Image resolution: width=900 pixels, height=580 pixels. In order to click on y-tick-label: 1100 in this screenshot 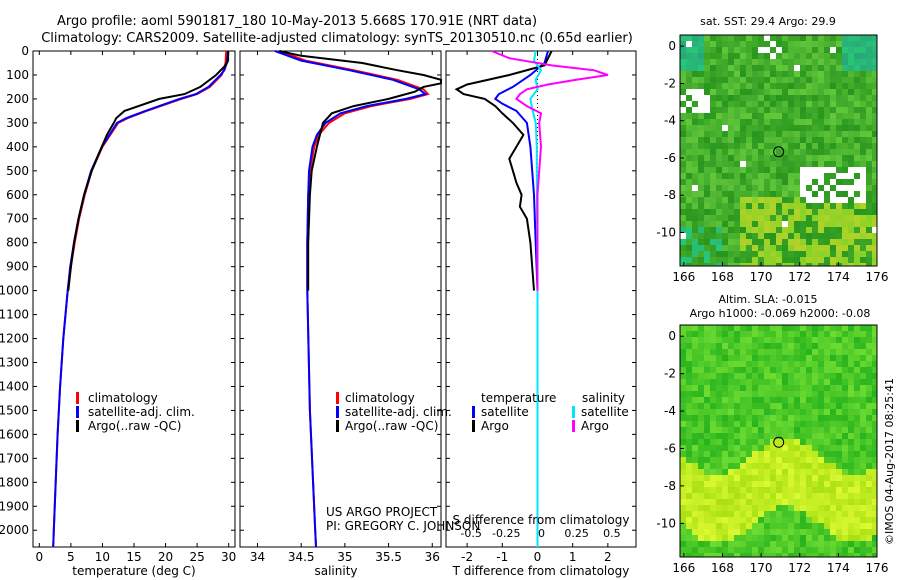, I will do `click(14, 315)`.